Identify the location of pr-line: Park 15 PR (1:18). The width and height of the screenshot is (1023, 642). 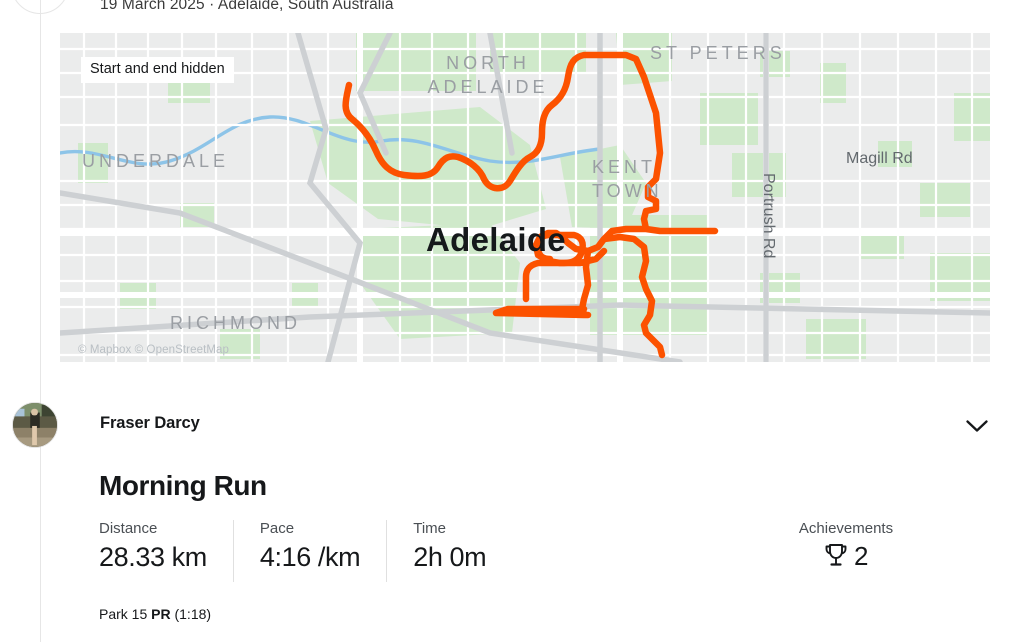
(155, 614).